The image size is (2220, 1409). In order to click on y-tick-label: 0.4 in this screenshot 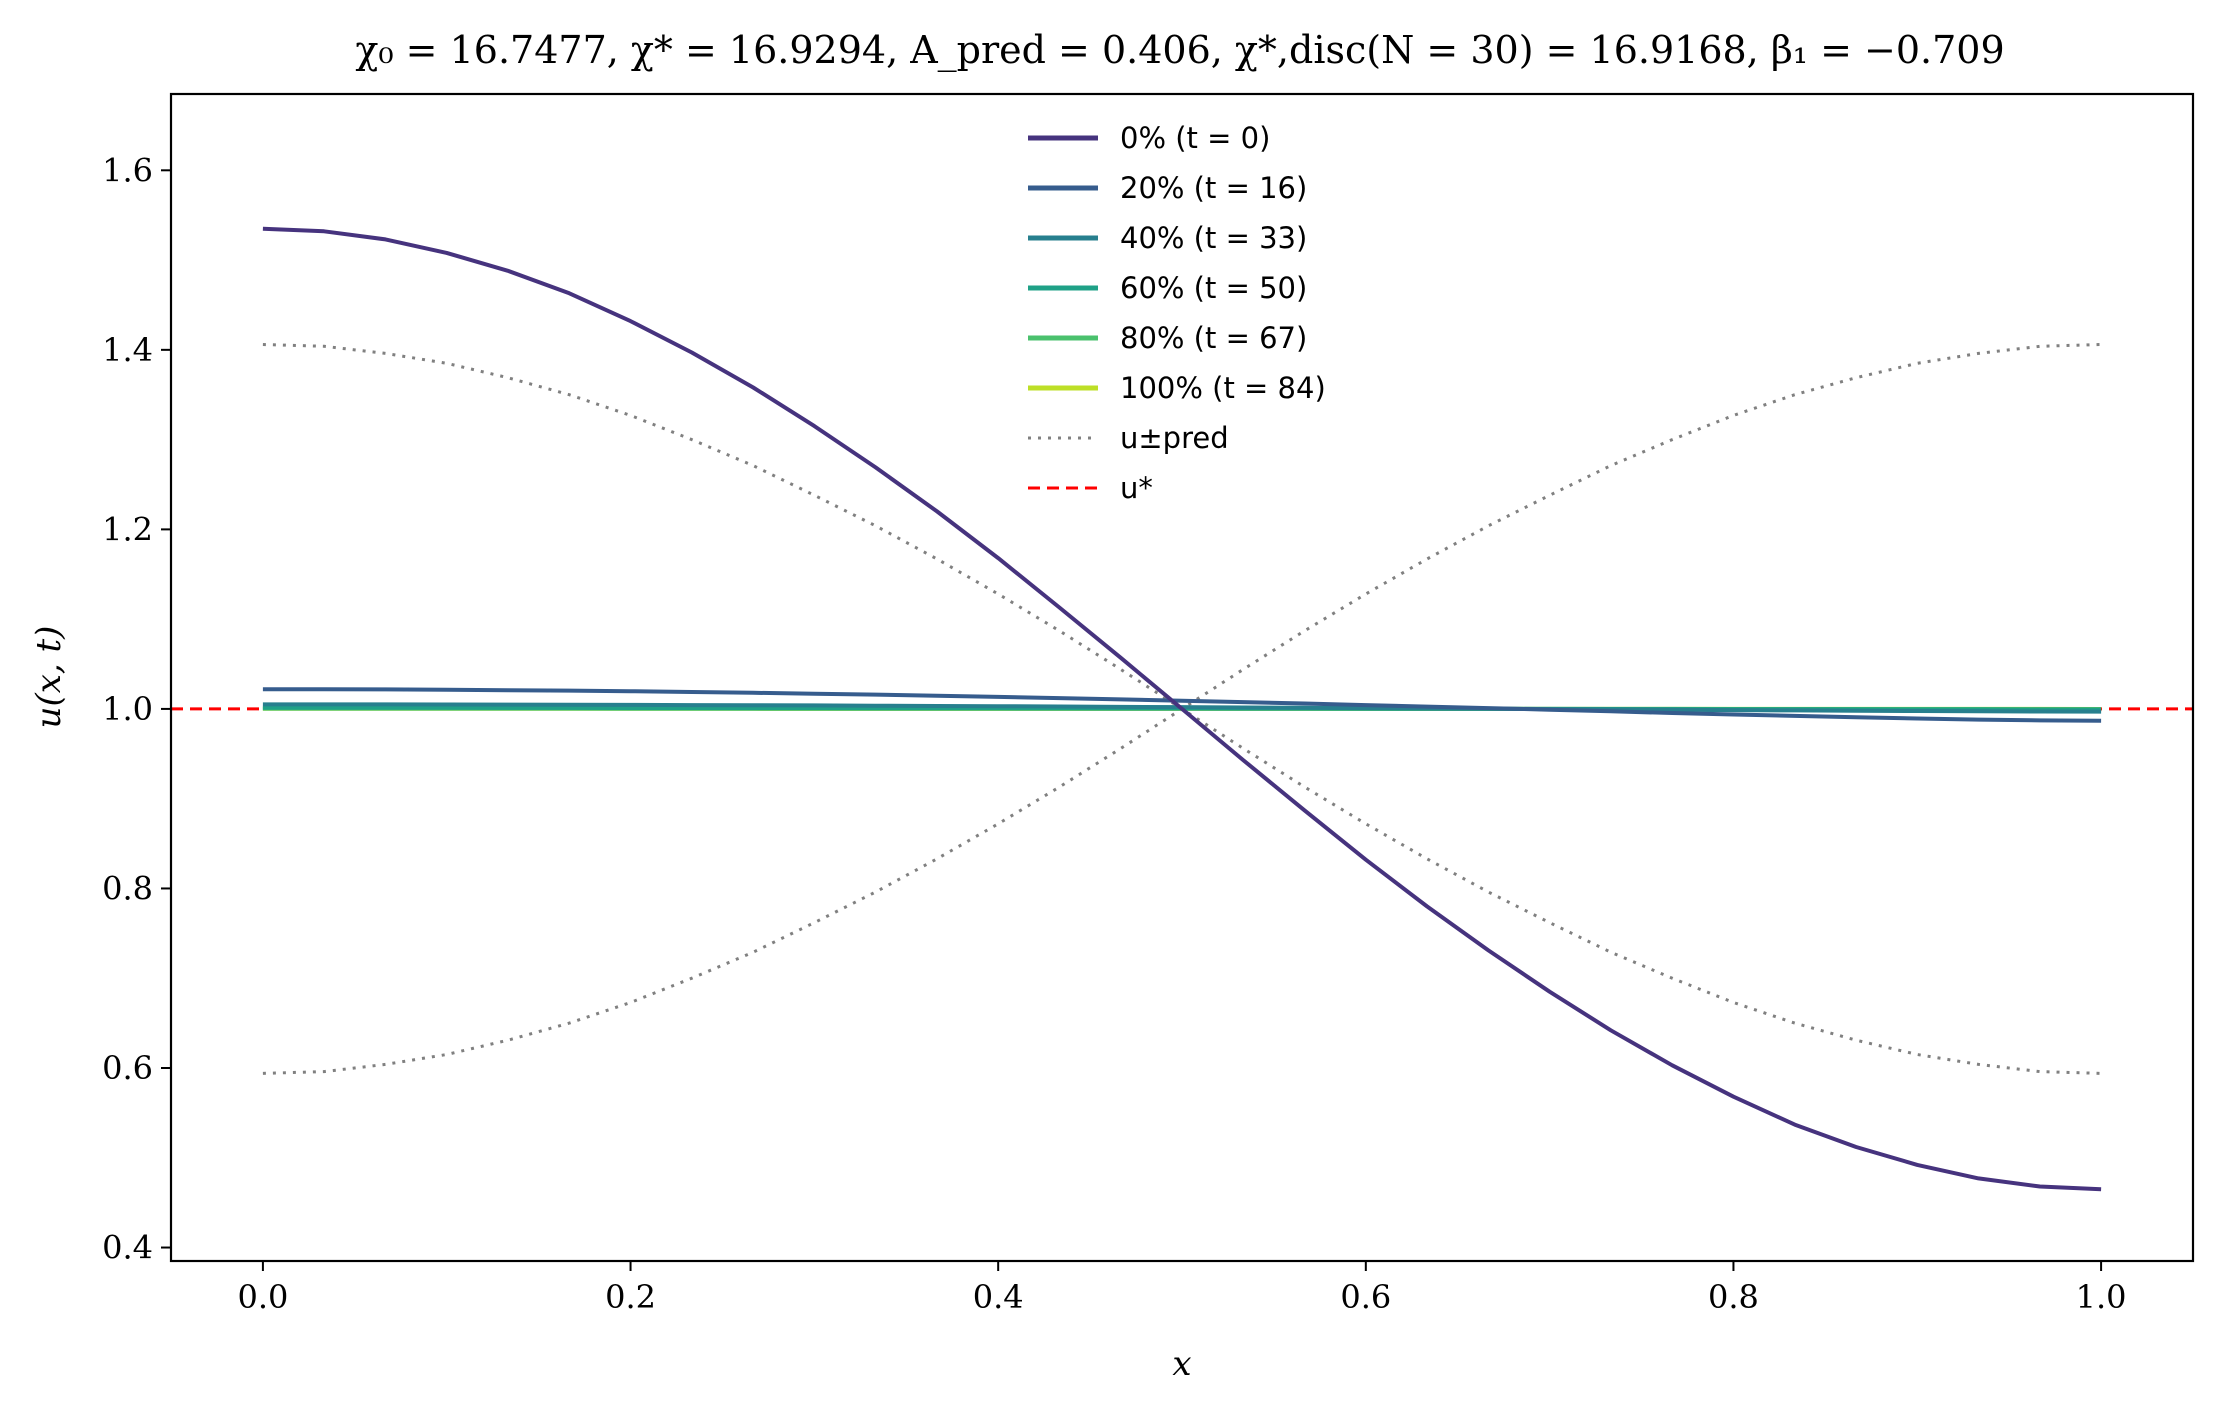, I will do `click(127, 1248)`.